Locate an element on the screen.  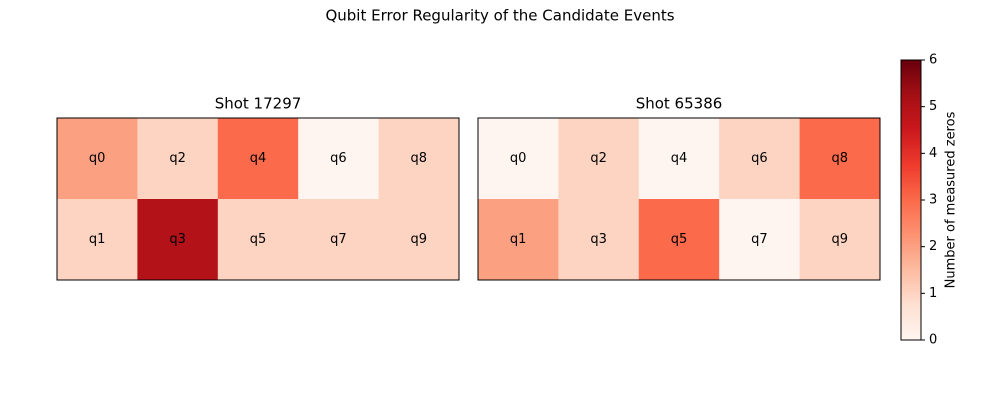
colorbar-tick-label: 1 is located at coordinates (933, 293).